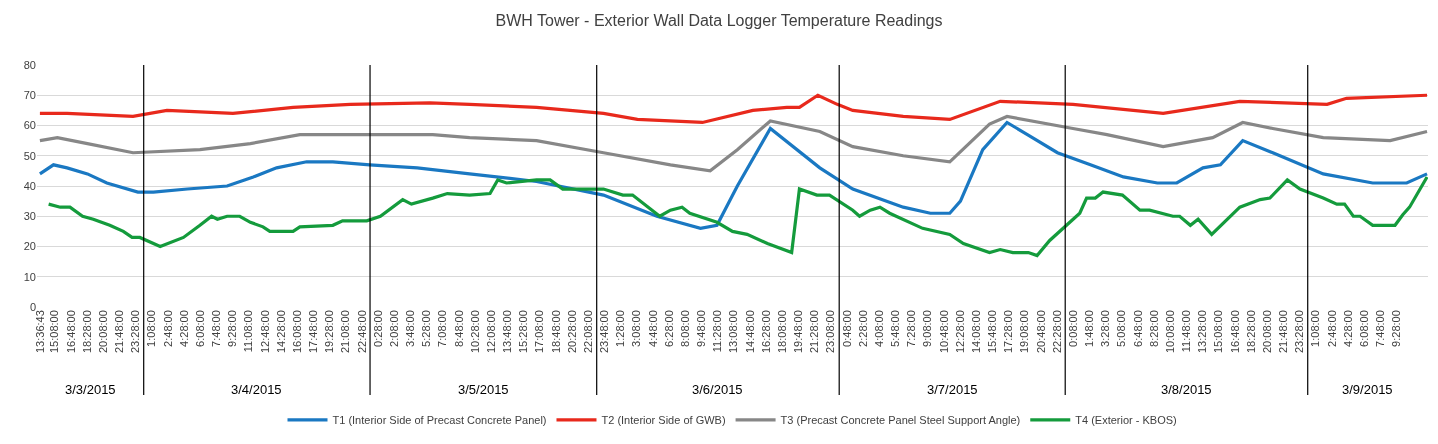 The height and width of the screenshot is (444, 1438). What do you see at coordinates (663, 420) in the screenshot?
I see `legend-label: T2 (Interior Side of GWB)` at bounding box center [663, 420].